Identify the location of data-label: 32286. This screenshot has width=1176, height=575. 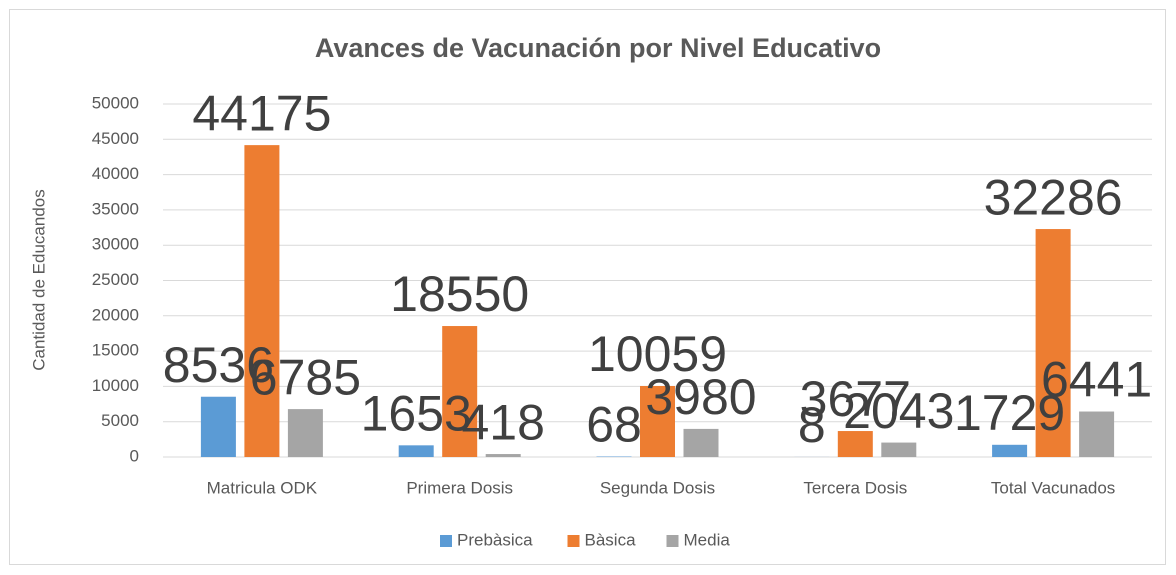
(1053, 197).